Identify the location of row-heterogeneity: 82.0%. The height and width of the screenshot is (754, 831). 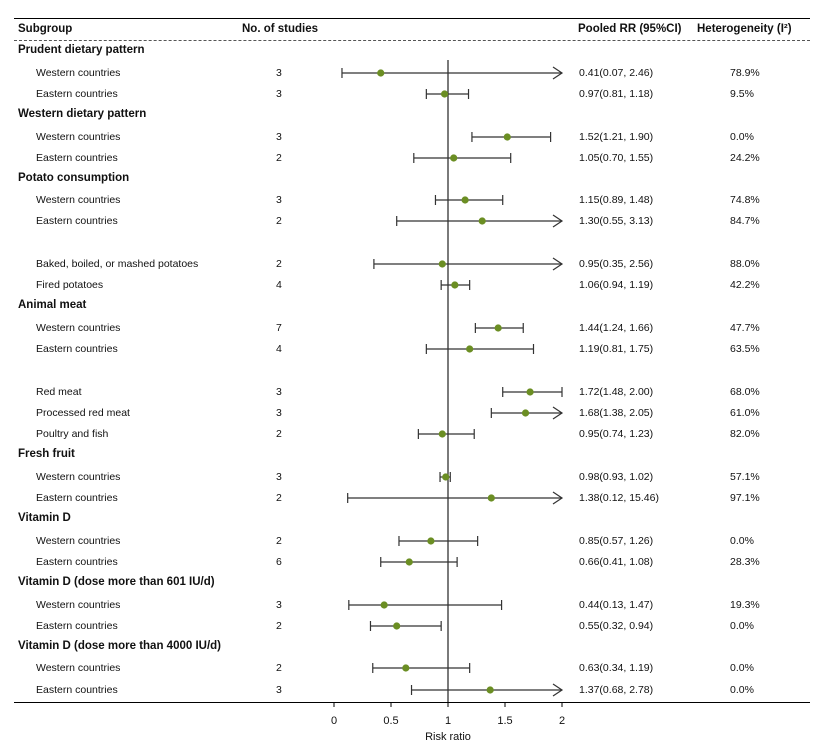
(745, 434).